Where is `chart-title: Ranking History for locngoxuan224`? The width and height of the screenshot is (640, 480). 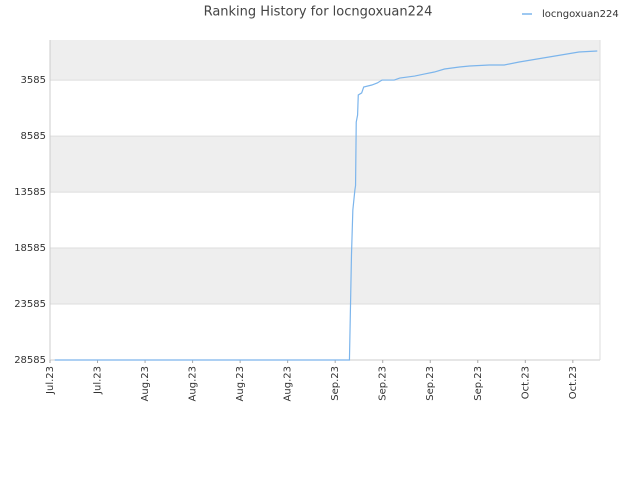 chart-title: Ranking History for locngoxuan224 is located at coordinates (318, 12).